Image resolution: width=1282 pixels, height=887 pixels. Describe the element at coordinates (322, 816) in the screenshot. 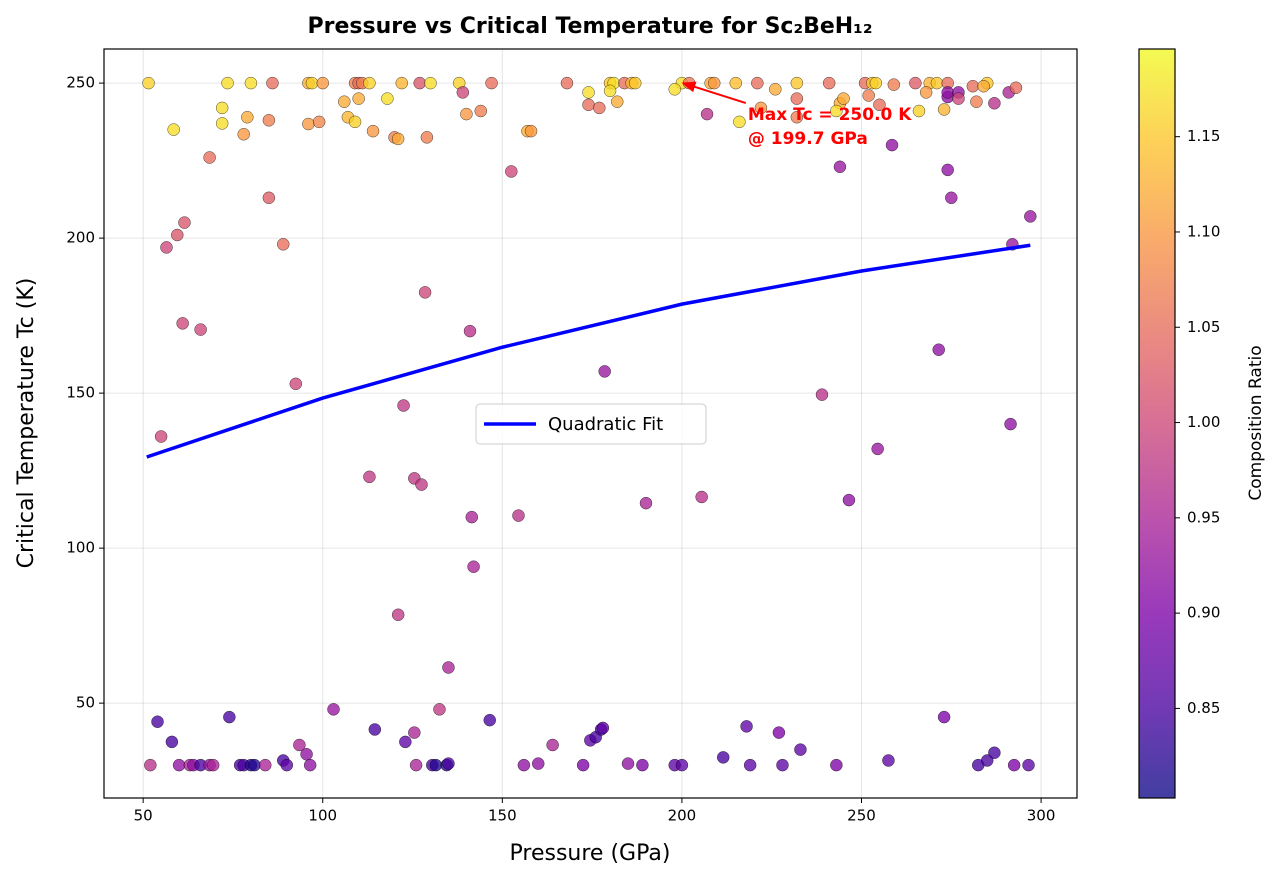

I see `x-tick-label: 100` at that location.